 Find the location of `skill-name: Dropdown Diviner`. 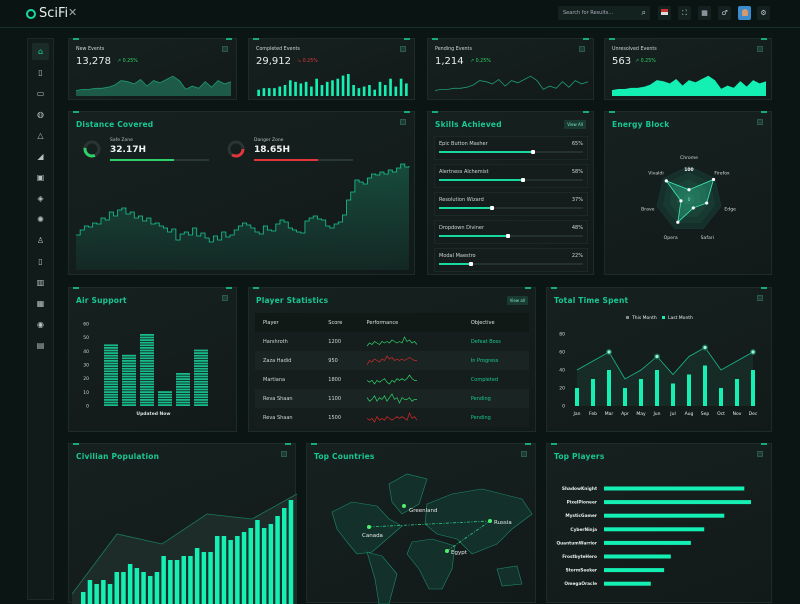

skill-name: Dropdown Diviner is located at coordinates (461, 228).